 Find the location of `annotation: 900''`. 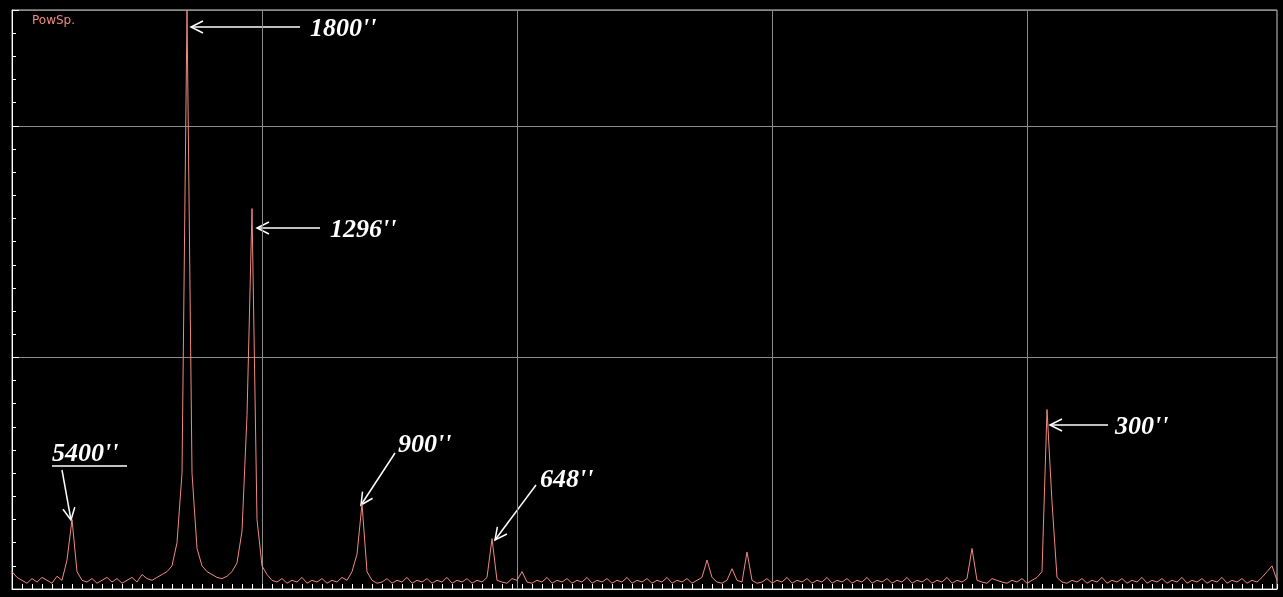

annotation: 900'' is located at coordinates (425, 443).